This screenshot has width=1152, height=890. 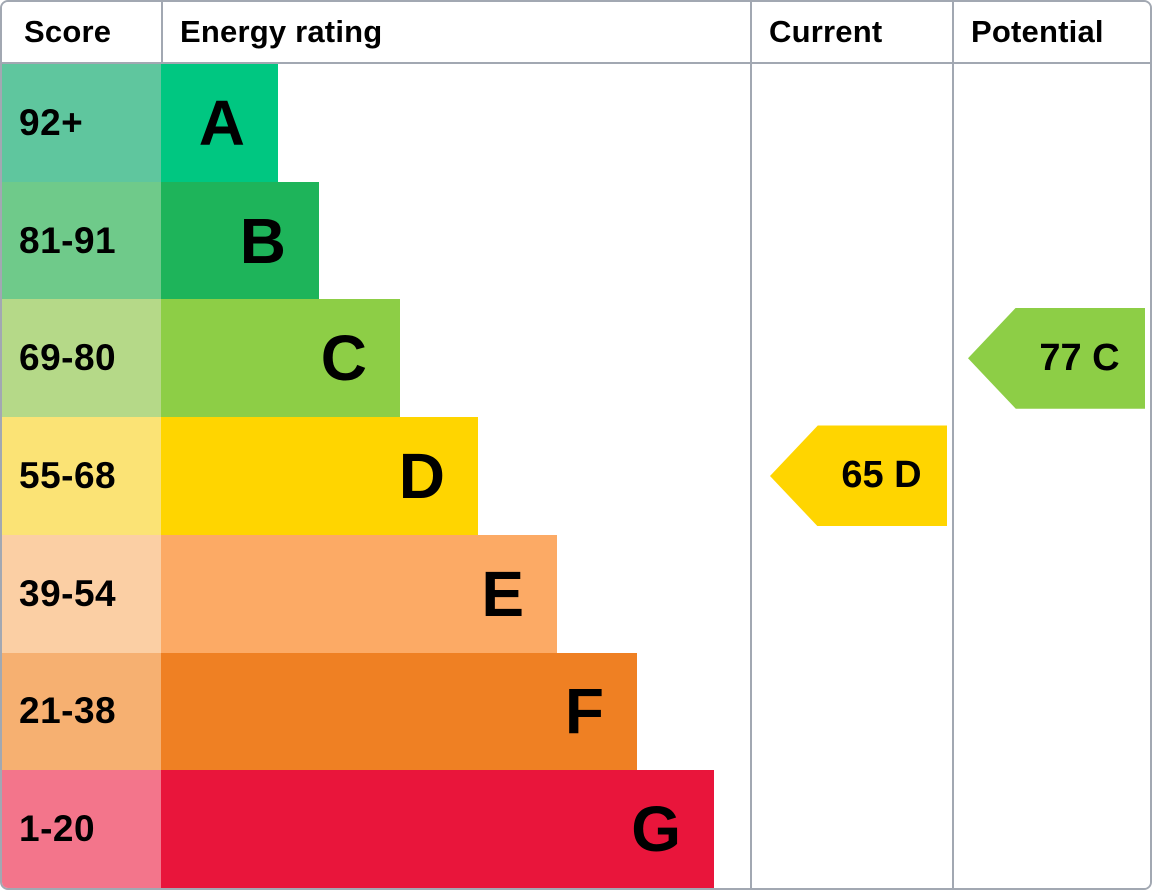 I want to click on band-bar-cell: G, so click(x=455, y=829).